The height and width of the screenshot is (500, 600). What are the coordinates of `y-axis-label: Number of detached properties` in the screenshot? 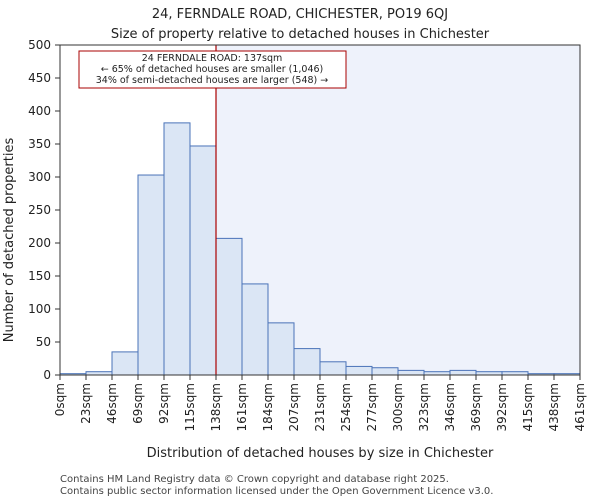 It's located at (9, 240).